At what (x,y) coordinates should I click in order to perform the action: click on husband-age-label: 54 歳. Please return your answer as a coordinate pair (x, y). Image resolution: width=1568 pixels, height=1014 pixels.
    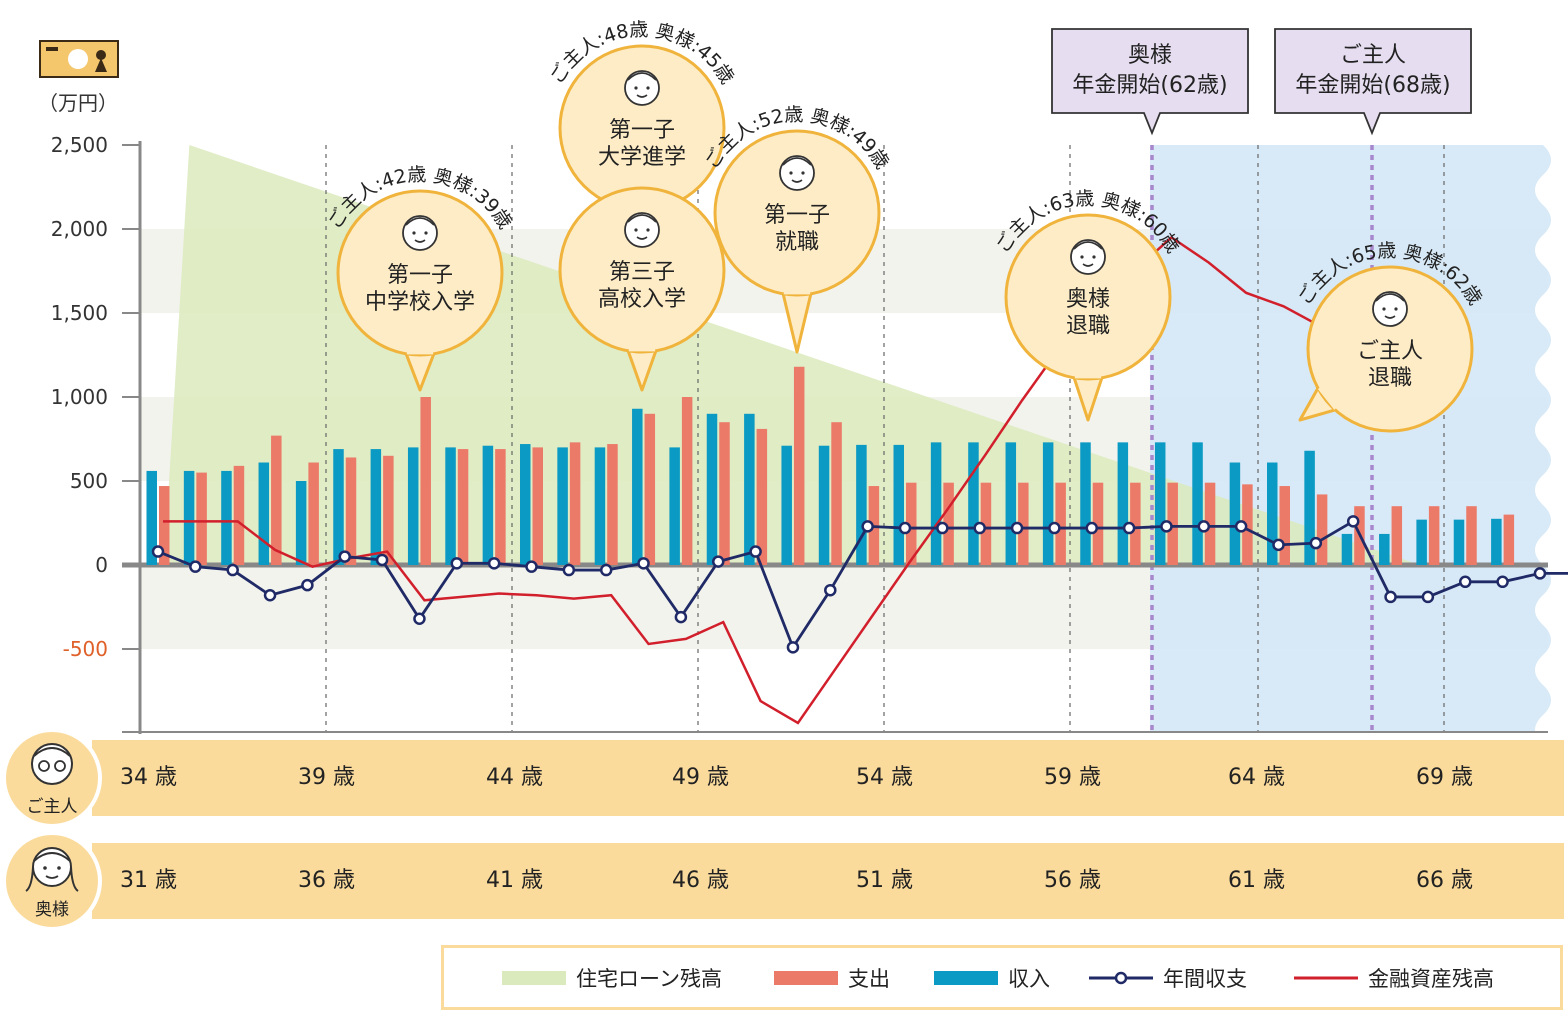
    Looking at the image, I should click on (884, 777).